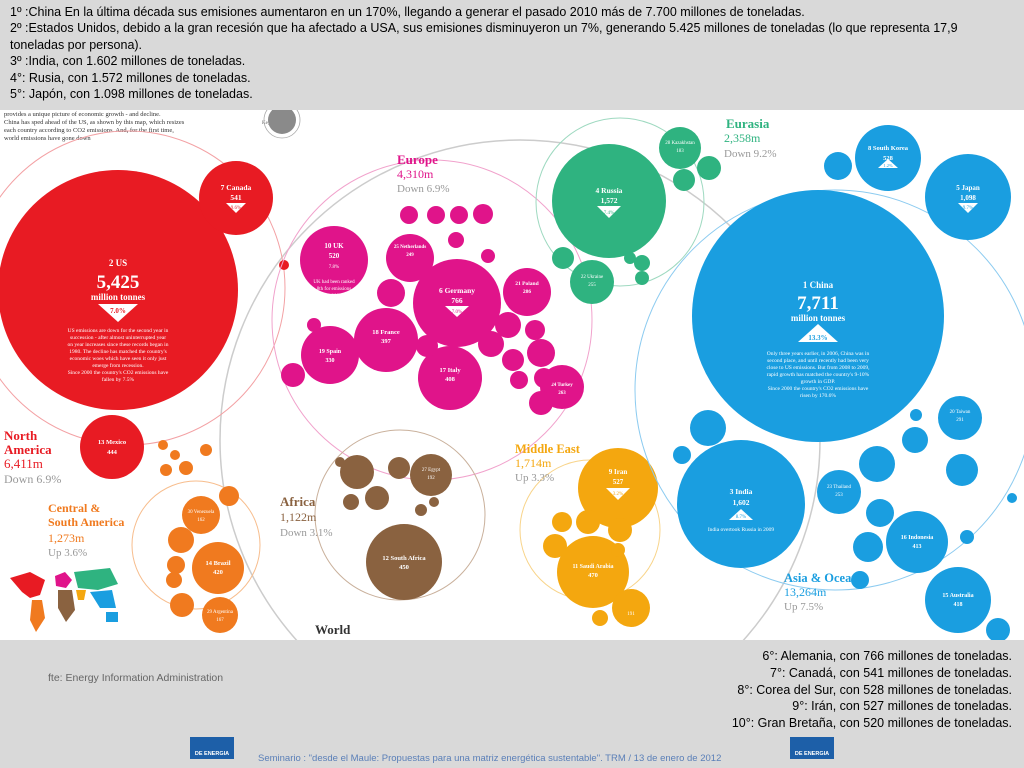 Image resolution: width=1024 pixels, height=768 pixels. I want to click on poland-value: 286, so click(527, 292).